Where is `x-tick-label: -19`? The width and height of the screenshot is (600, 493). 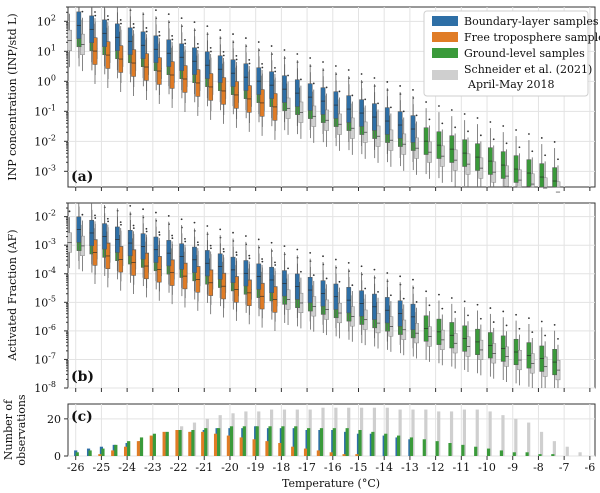
x-tick-label: -19 is located at coordinates (256, 467).